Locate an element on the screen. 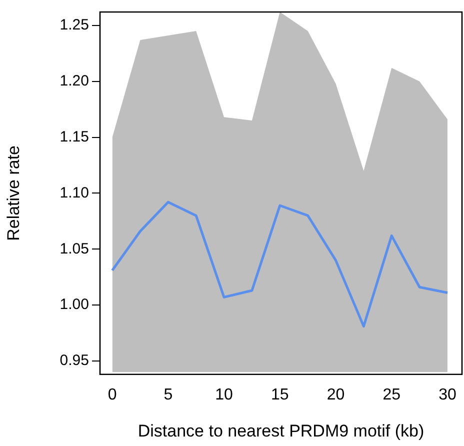  y-tick-label: 1.25 is located at coordinates (74, 25).